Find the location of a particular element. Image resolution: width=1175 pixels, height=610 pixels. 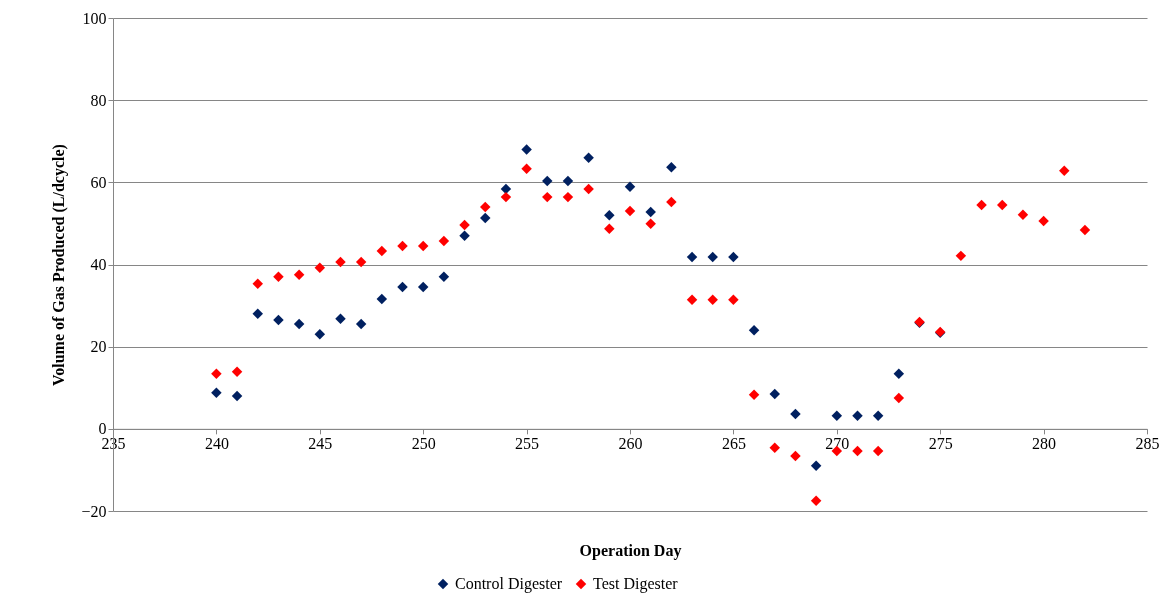

x-tick-label: 265 is located at coordinates (733, 444).